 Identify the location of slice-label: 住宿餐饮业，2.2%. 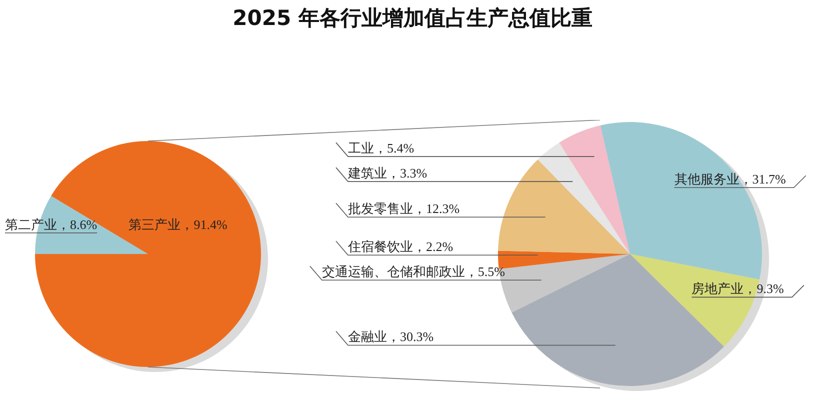
(400, 246).